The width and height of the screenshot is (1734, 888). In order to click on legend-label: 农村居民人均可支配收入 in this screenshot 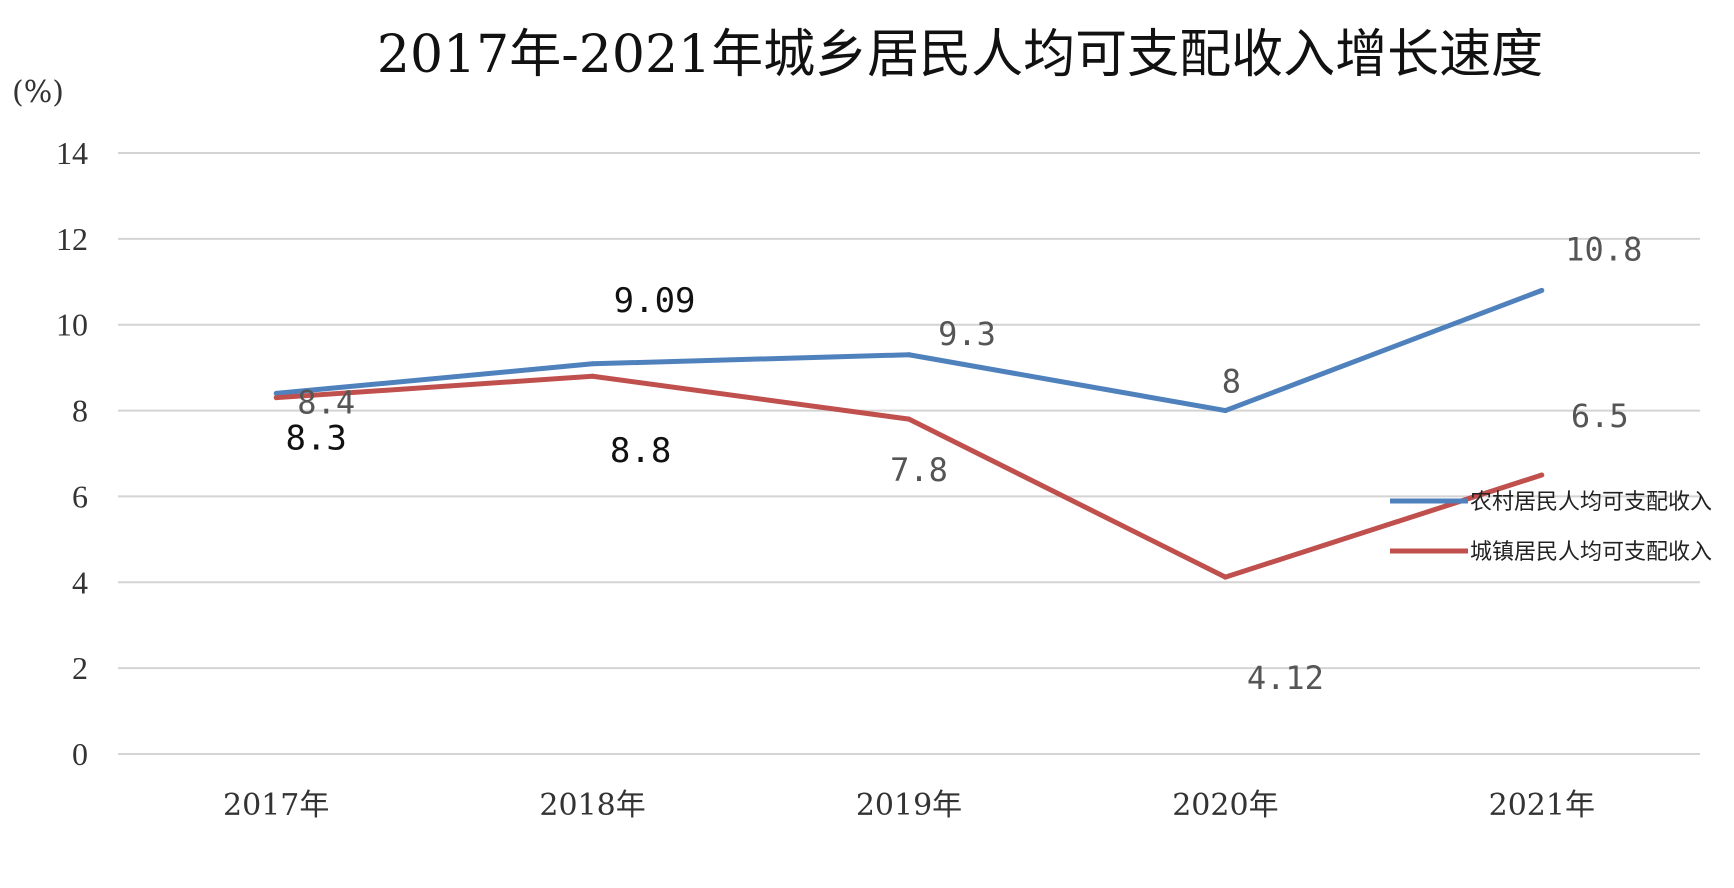, I will do `click(1591, 502)`.